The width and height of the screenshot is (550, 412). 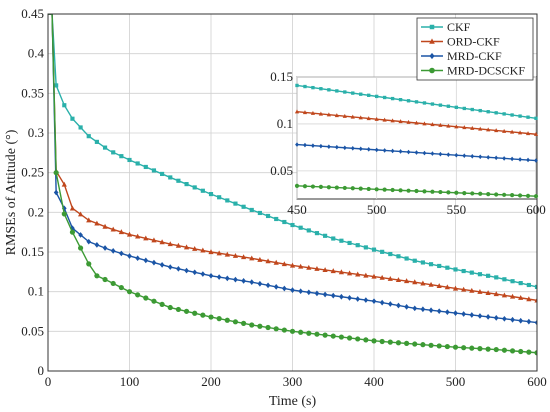 What do you see at coordinates (32, 172) in the screenshot?
I see `y-tick-label: 0.25` at bounding box center [32, 172].